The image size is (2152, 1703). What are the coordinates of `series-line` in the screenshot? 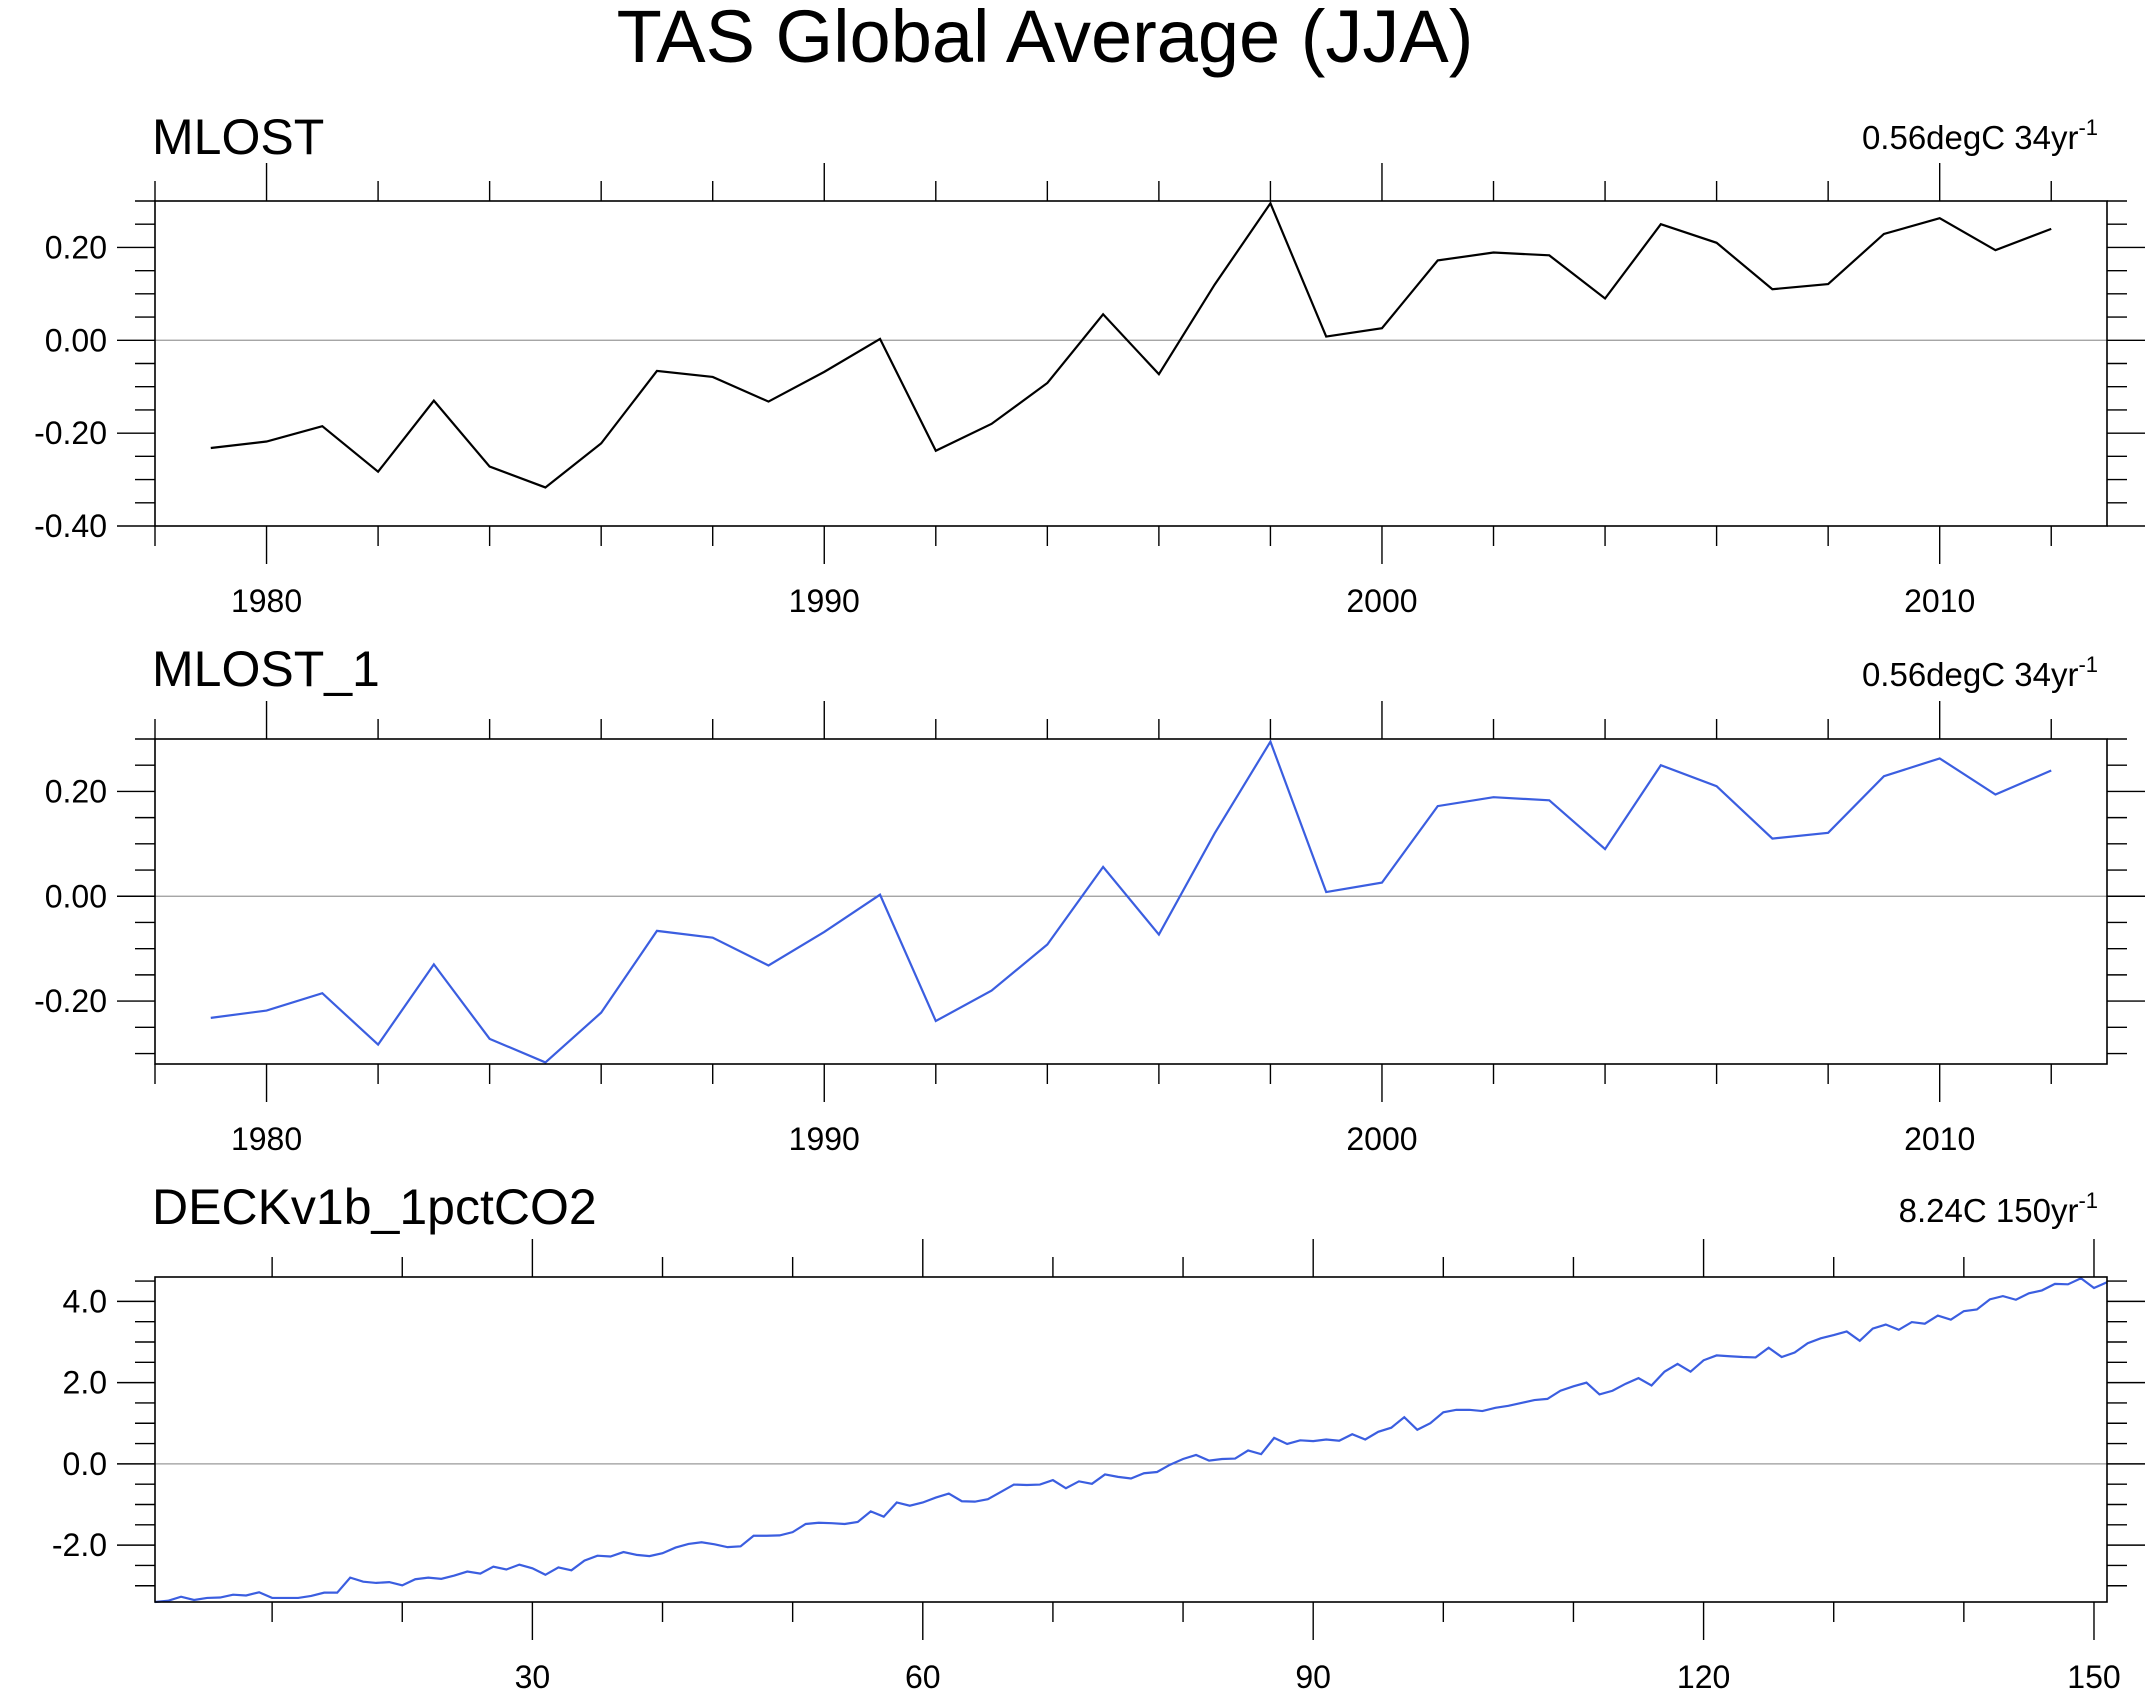 It's located at (1131, 345).